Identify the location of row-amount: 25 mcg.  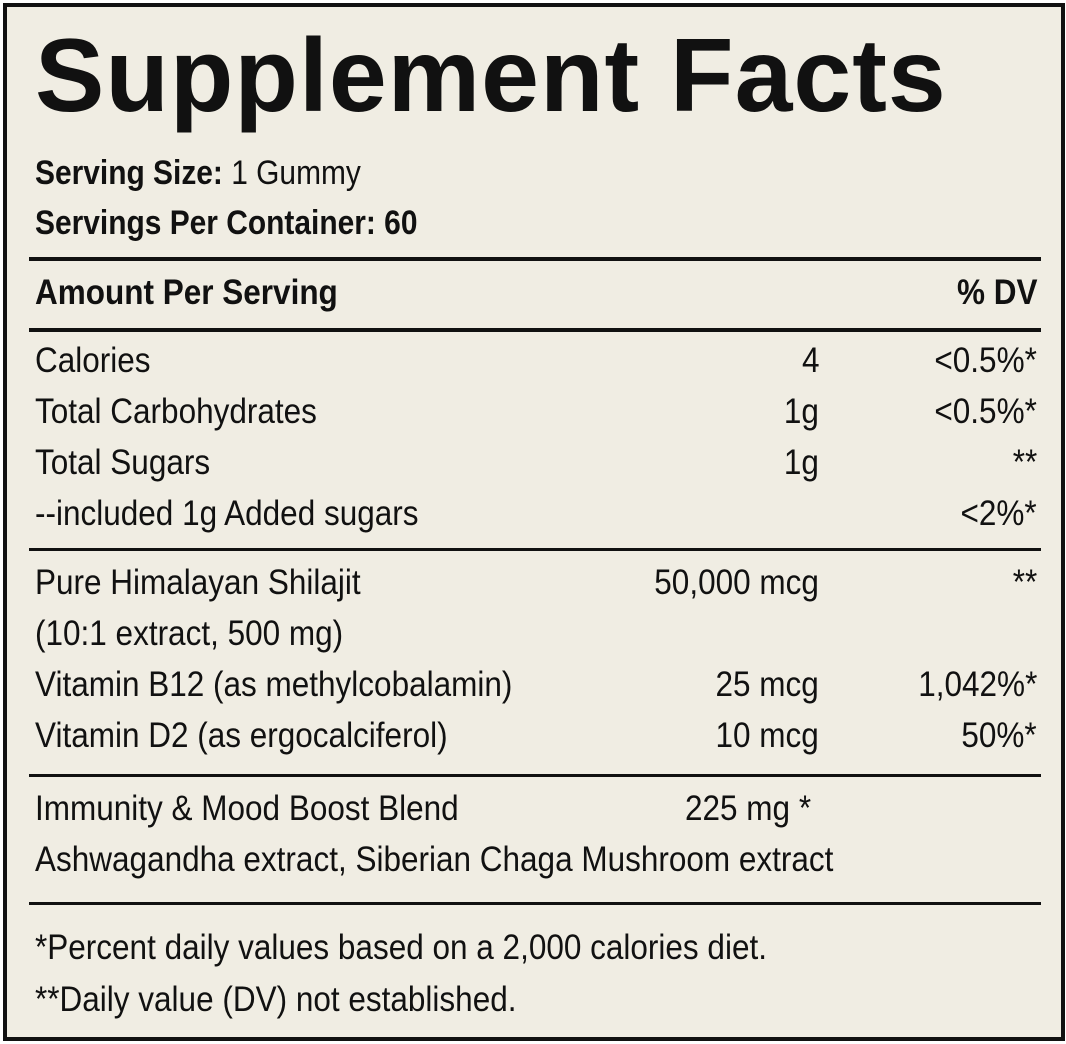
(767, 684).